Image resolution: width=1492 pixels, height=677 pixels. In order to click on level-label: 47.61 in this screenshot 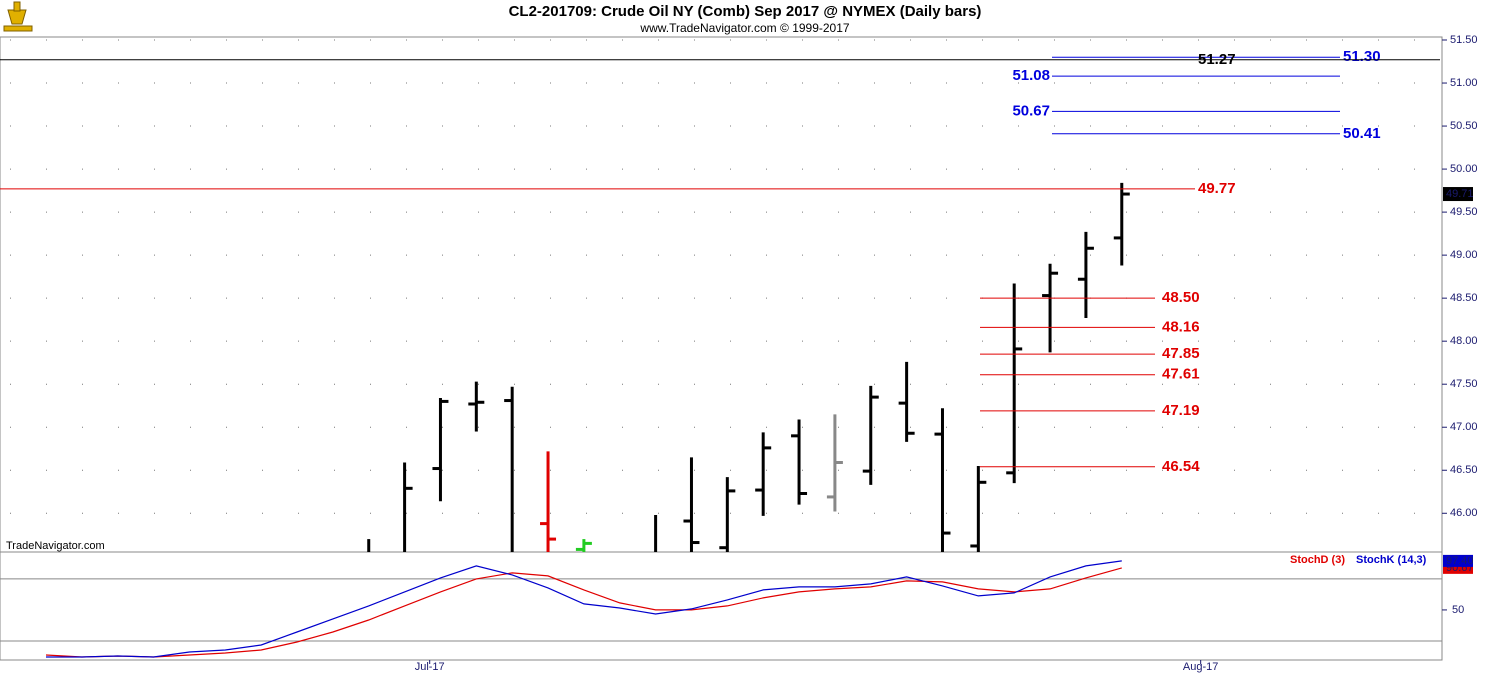, I will do `click(1181, 374)`.